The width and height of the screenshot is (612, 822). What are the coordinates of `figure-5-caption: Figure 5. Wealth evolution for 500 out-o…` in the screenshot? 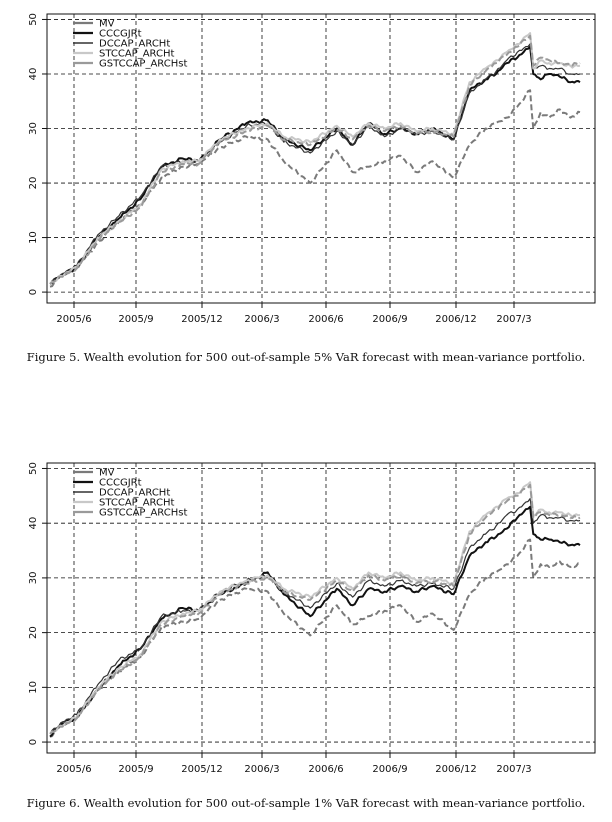 It's located at (306, 357).